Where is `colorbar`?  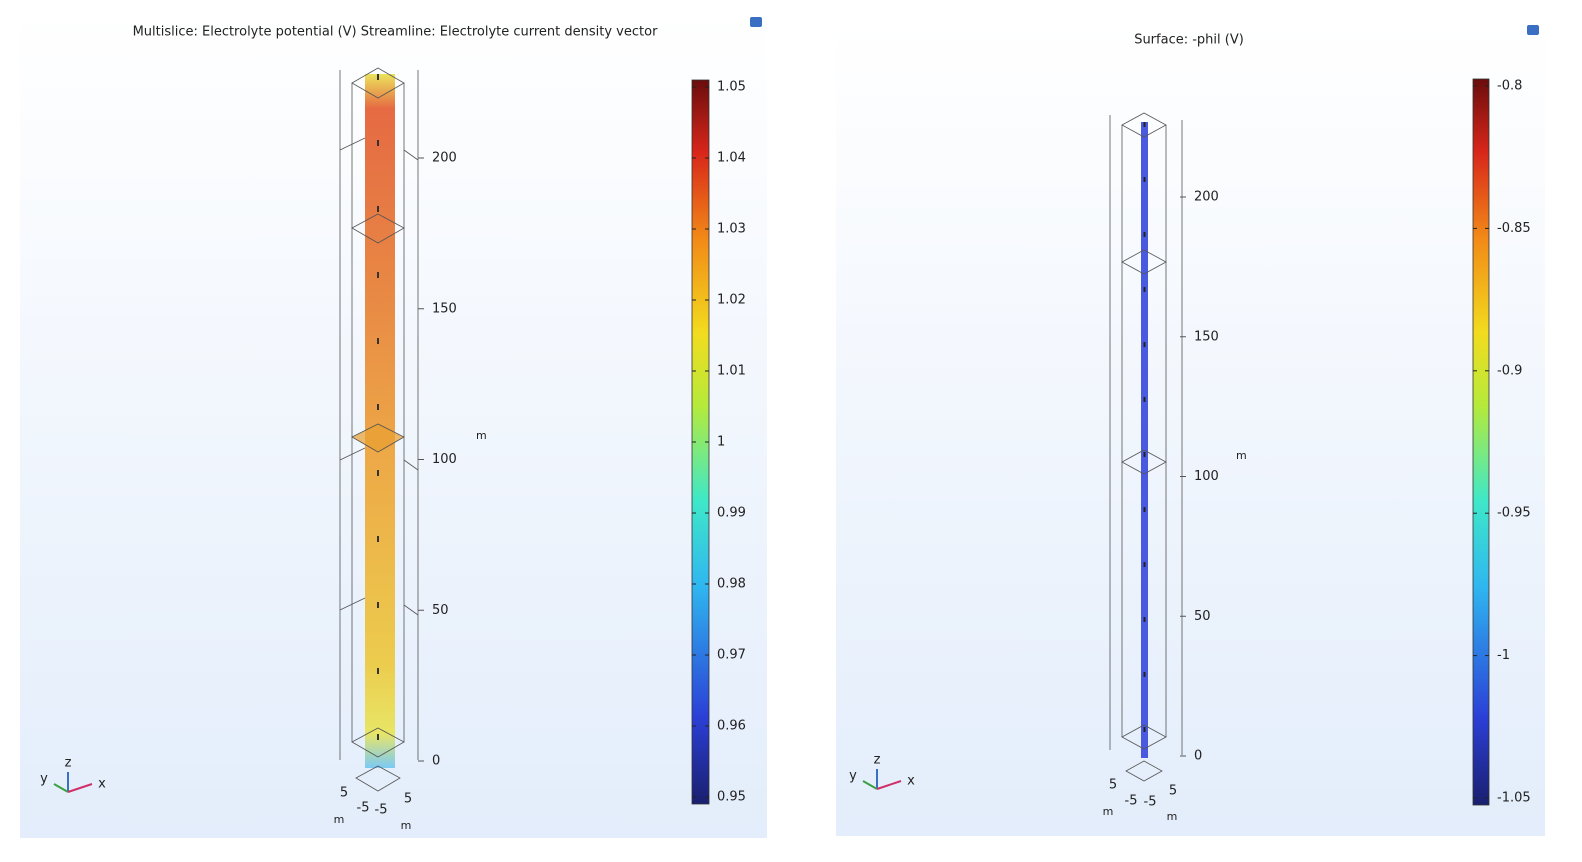
colorbar is located at coordinates (1481, 442).